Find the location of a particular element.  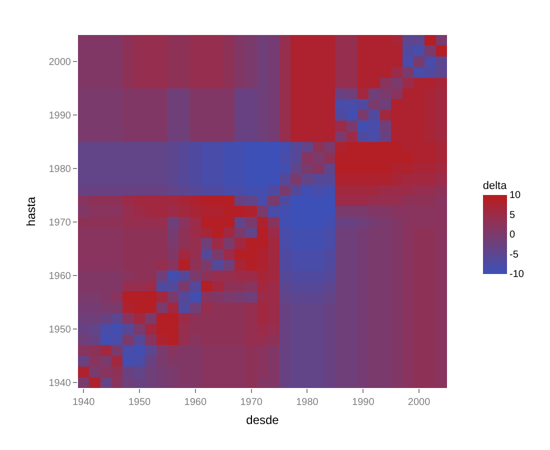

x-tick-label: 1990 is located at coordinates (363, 402).